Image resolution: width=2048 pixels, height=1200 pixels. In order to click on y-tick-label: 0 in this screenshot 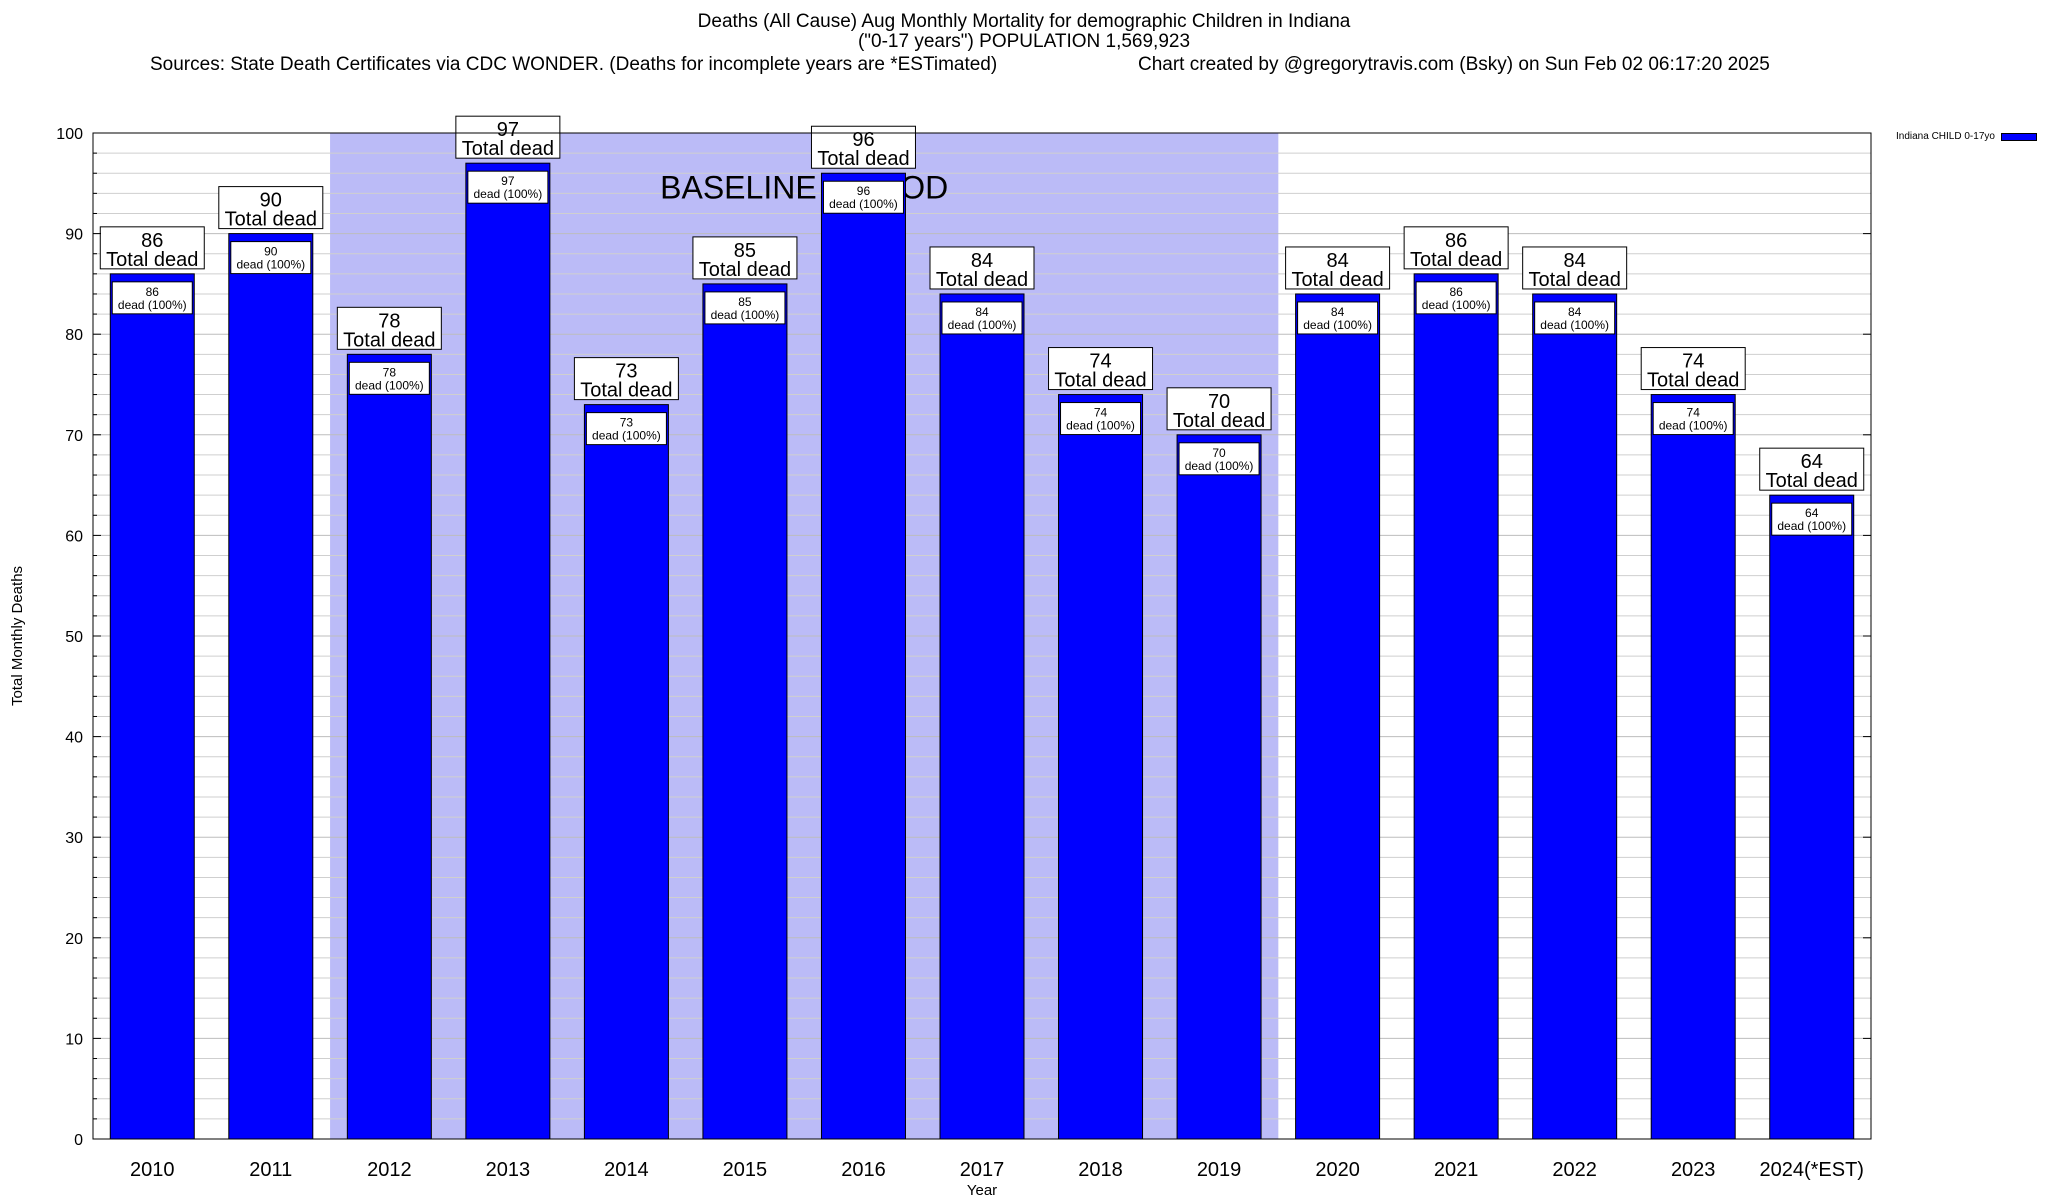, I will do `click(78, 1140)`.